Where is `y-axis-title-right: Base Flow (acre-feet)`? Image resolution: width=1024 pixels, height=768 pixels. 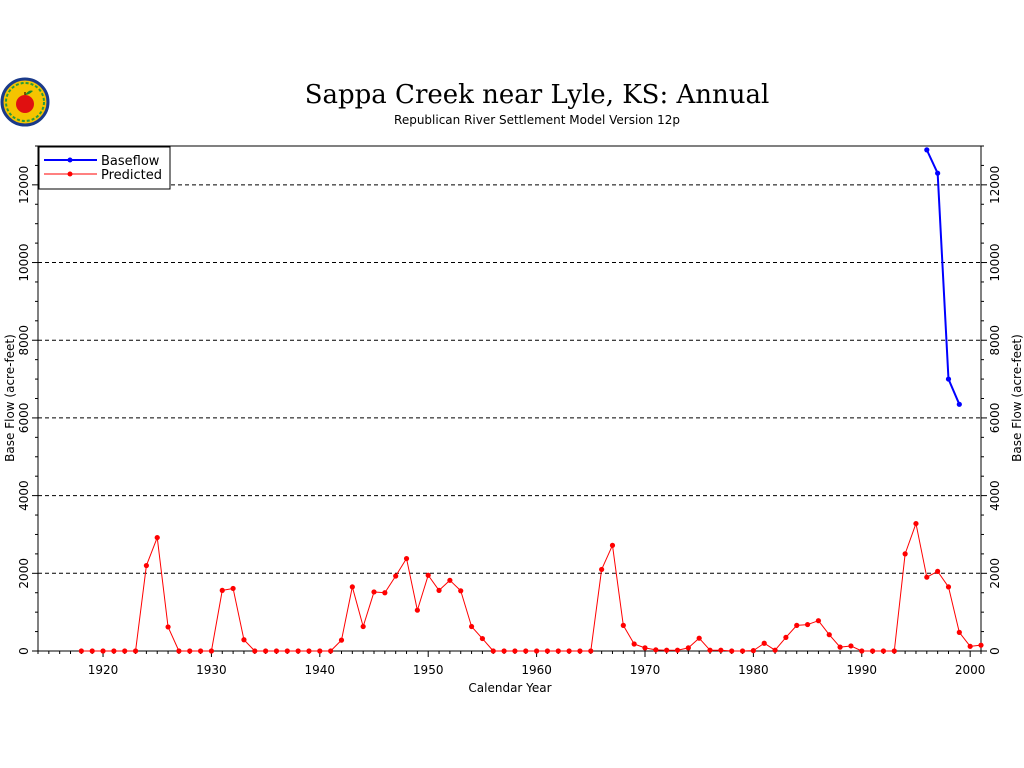 y-axis-title-right: Base Flow (acre-feet) is located at coordinates (1017, 398).